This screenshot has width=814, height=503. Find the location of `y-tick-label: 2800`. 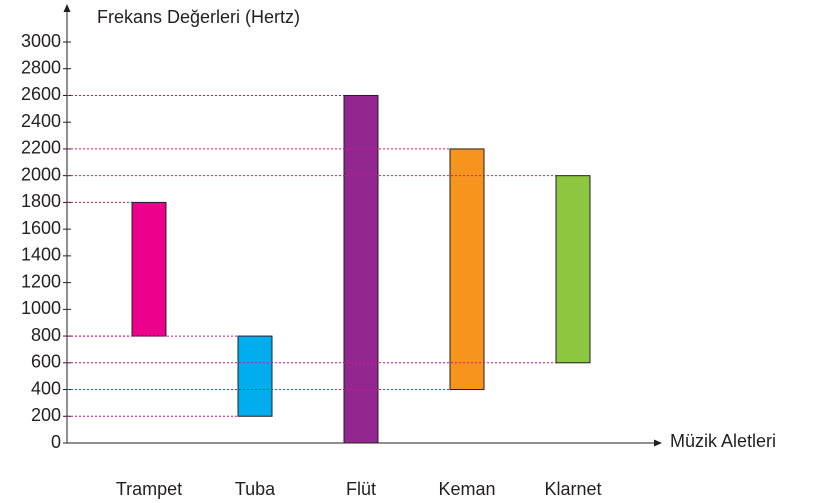

y-tick-label: 2800 is located at coordinates (41, 67).